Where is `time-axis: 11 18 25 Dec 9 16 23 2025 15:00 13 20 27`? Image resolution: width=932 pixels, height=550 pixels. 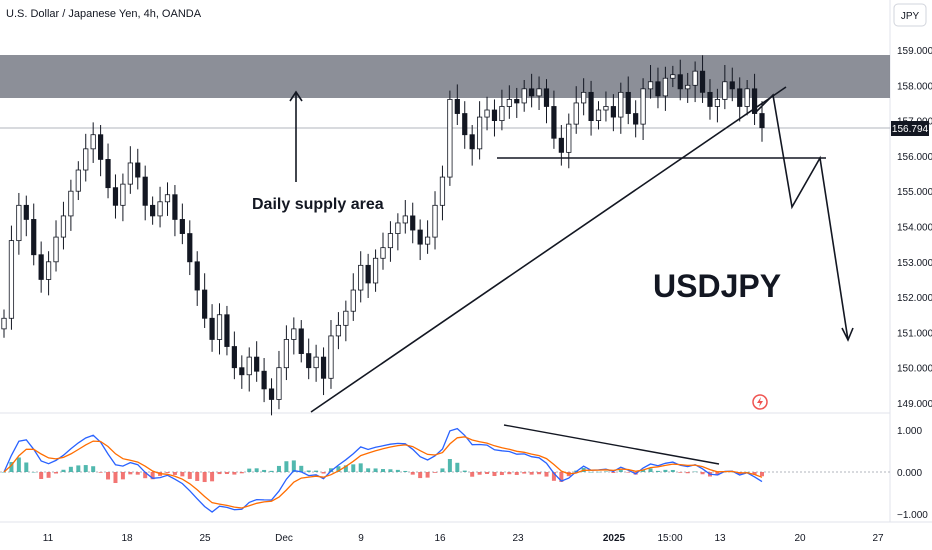 time-axis: 11 18 25 Dec 9 16 23 2025 15:00 13 20 27 is located at coordinates (463, 538).